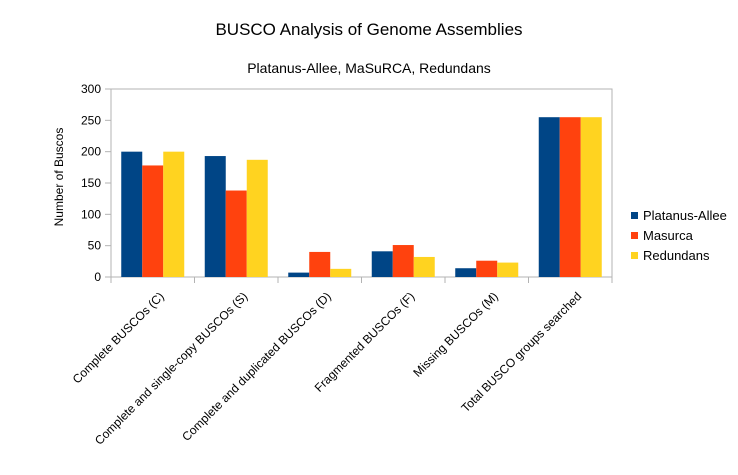  What do you see at coordinates (59, 177) in the screenshot?
I see `y-axis-title: Number of Buscos` at bounding box center [59, 177].